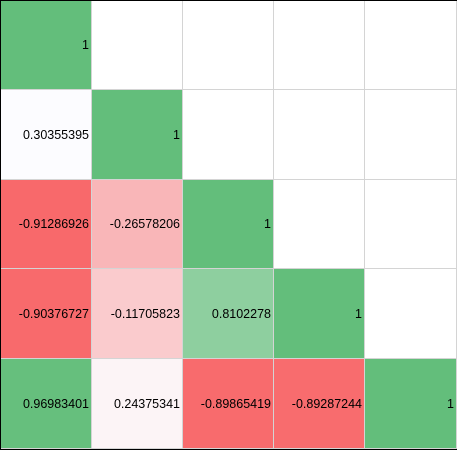 Image resolution: width=457 pixels, height=450 pixels. What do you see at coordinates (228, 135) in the screenshot?
I see `cell-r1-c2` at bounding box center [228, 135].